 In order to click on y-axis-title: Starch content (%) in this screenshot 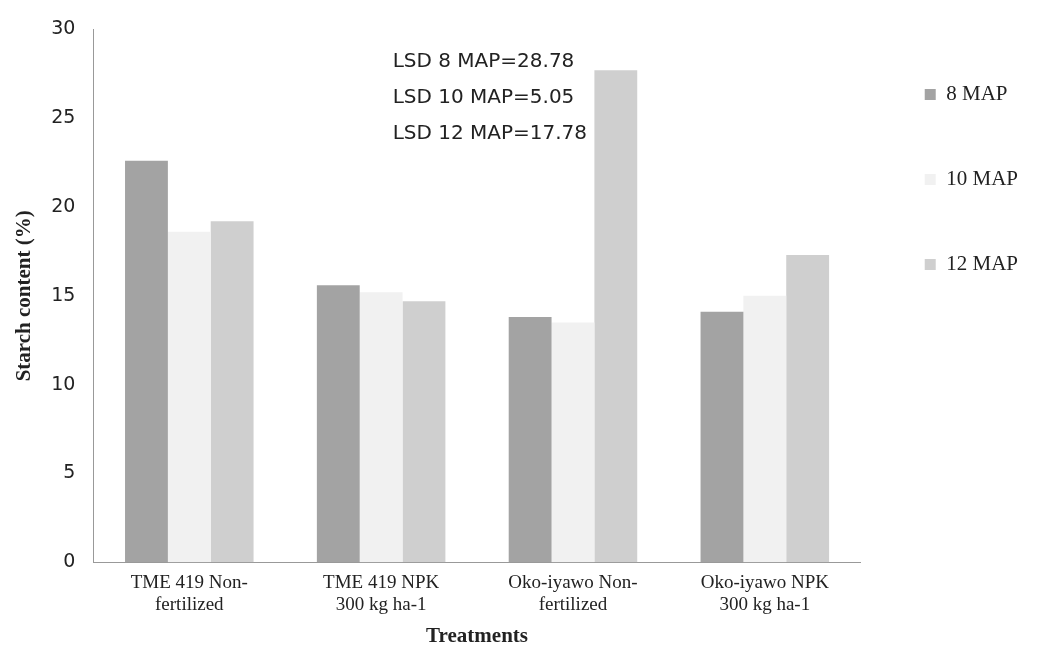, I will do `click(23, 296)`.